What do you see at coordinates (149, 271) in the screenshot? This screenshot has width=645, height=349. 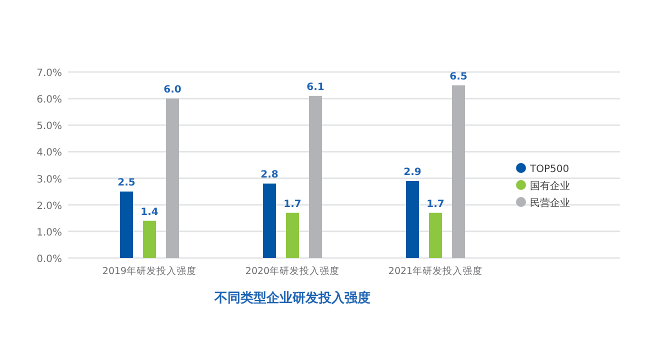 I see `x-tick-label: 2019年研发投入强度` at bounding box center [149, 271].